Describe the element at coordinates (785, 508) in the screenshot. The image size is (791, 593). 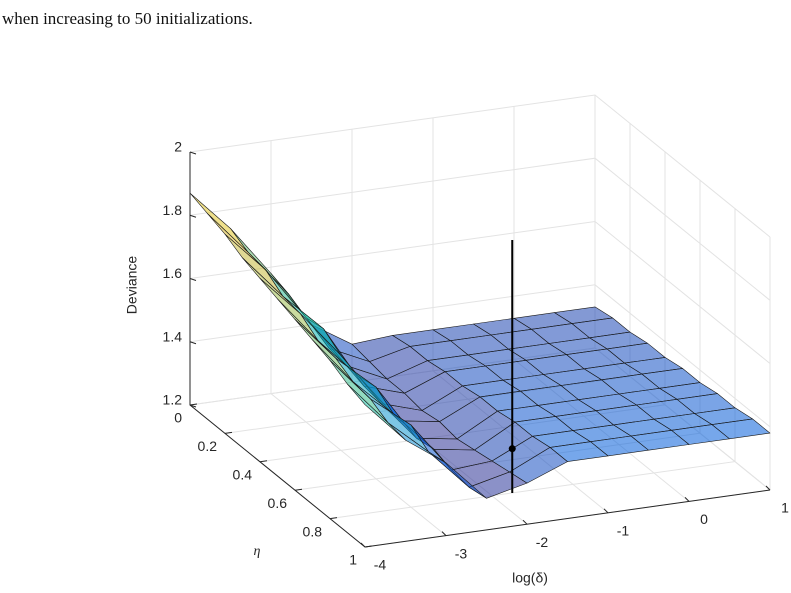
I see `x-tick-label: 1` at that location.